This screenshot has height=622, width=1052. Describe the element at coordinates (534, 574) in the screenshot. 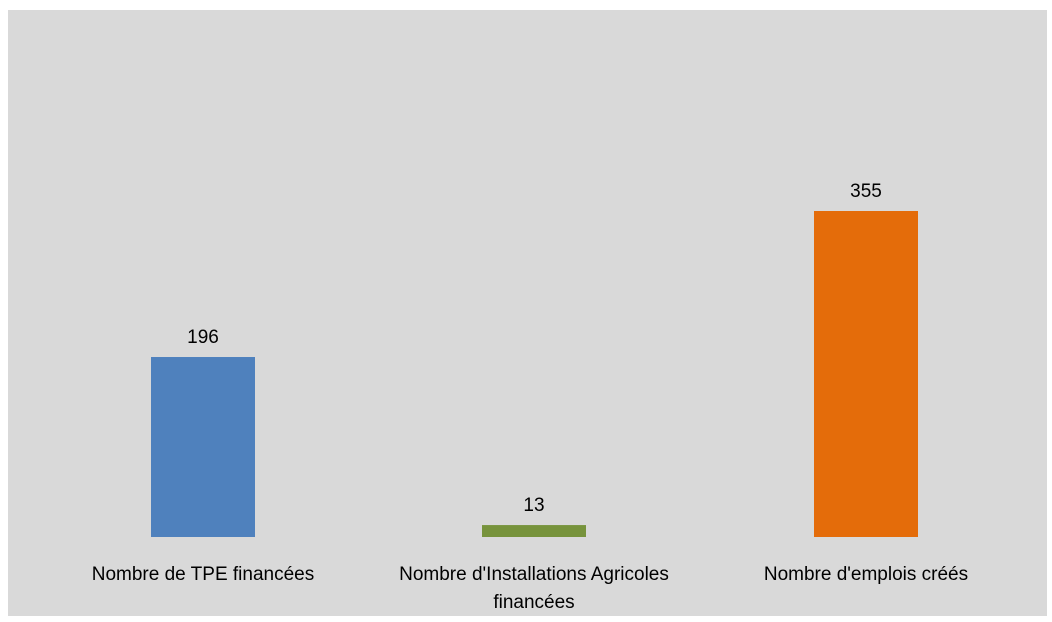

I see `category-label-2-line-1: Nombre d'Installations Agricoles` at that location.